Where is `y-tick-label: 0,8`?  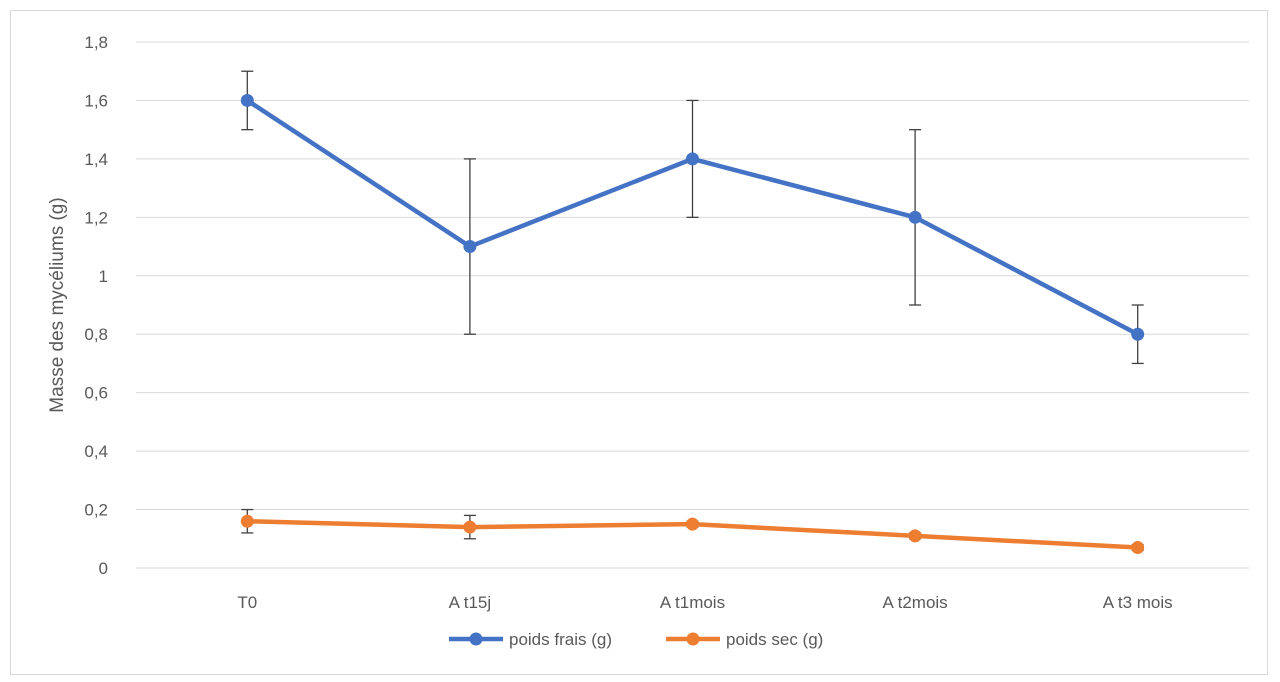 y-tick-label: 0,8 is located at coordinates (96, 334).